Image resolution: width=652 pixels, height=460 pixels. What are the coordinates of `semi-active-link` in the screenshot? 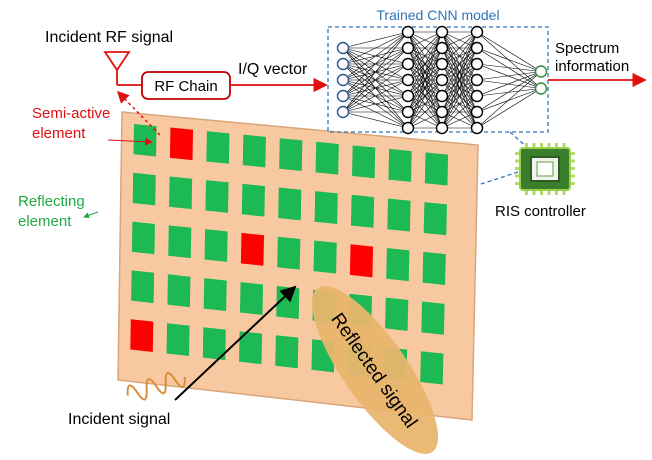 It's located at (138, 113).